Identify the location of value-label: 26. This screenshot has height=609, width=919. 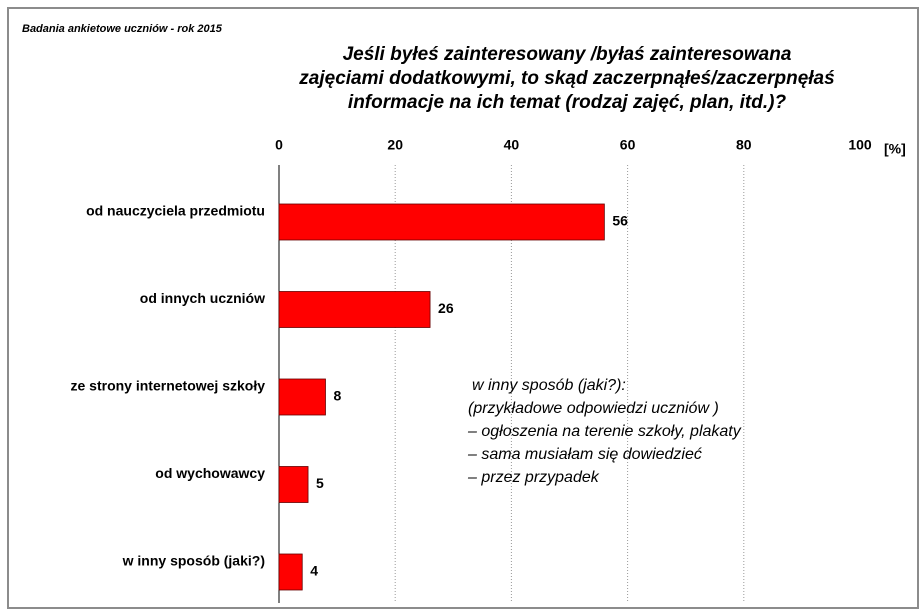
(446, 308).